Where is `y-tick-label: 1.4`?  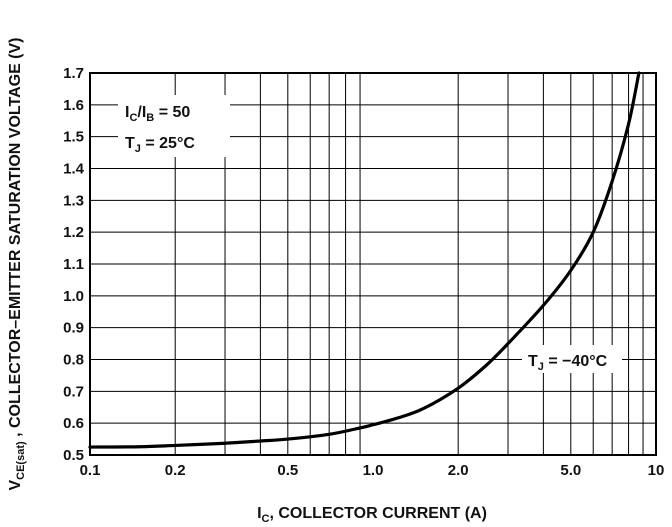 y-tick-label: 1.4 is located at coordinates (74, 169).